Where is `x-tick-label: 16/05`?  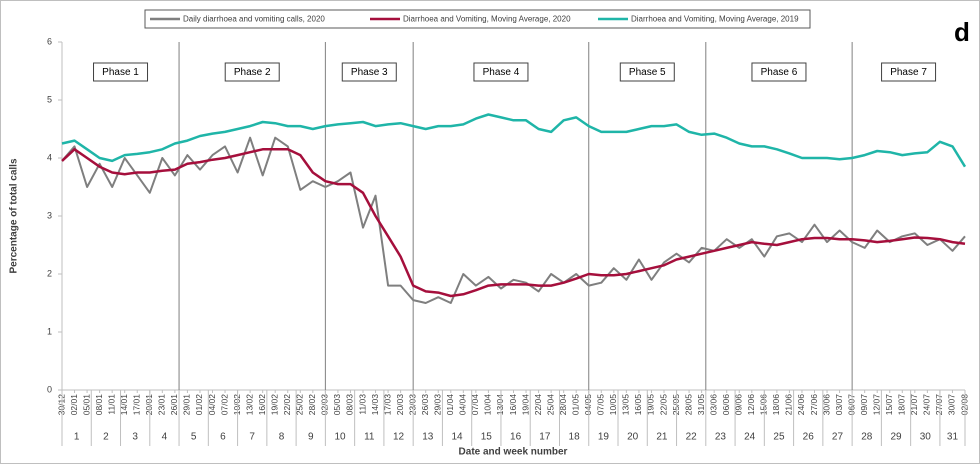 x-tick-label: 16/05 is located at coordinates (638, 405).